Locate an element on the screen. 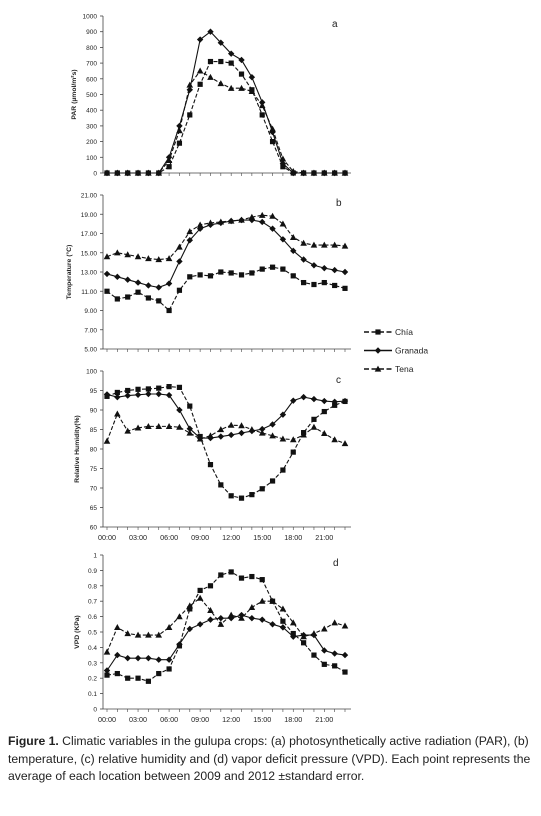  y-tick-label: 17.00 is located at coordinates (89, 234).